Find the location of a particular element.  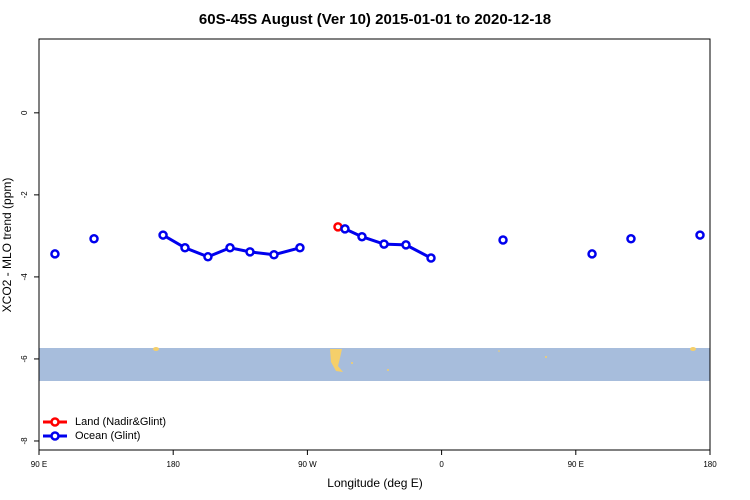

legend-label: Land (Nadir&Glint) is located at coordinates (120, 422).